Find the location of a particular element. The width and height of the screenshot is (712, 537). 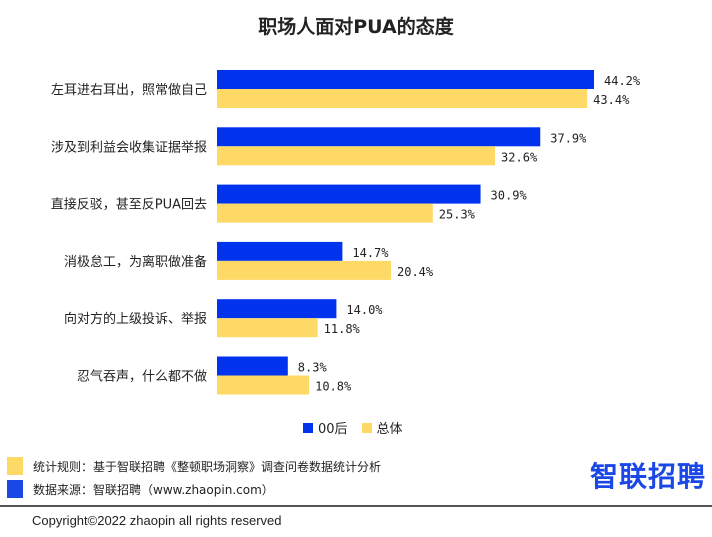

category-label: 消极怠工，为离职做准备 is located at coordinates (135, 262).